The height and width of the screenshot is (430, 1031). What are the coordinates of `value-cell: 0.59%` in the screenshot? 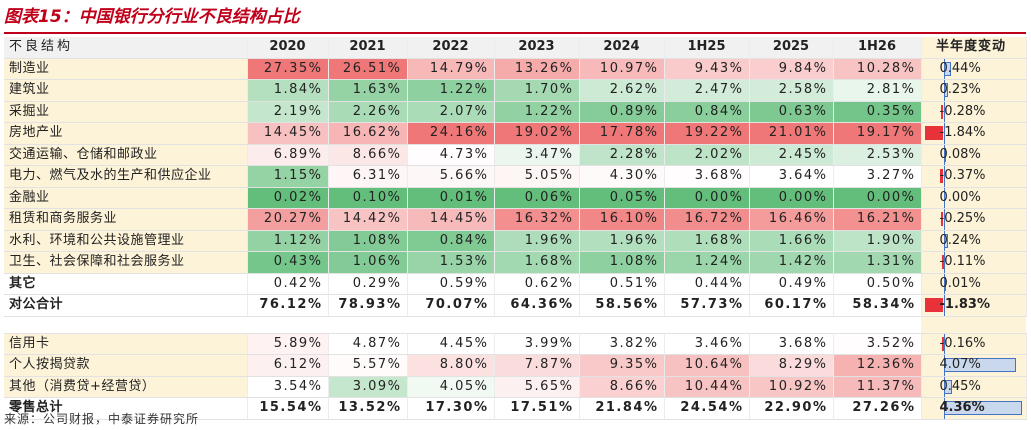 It's located at (451, 284).